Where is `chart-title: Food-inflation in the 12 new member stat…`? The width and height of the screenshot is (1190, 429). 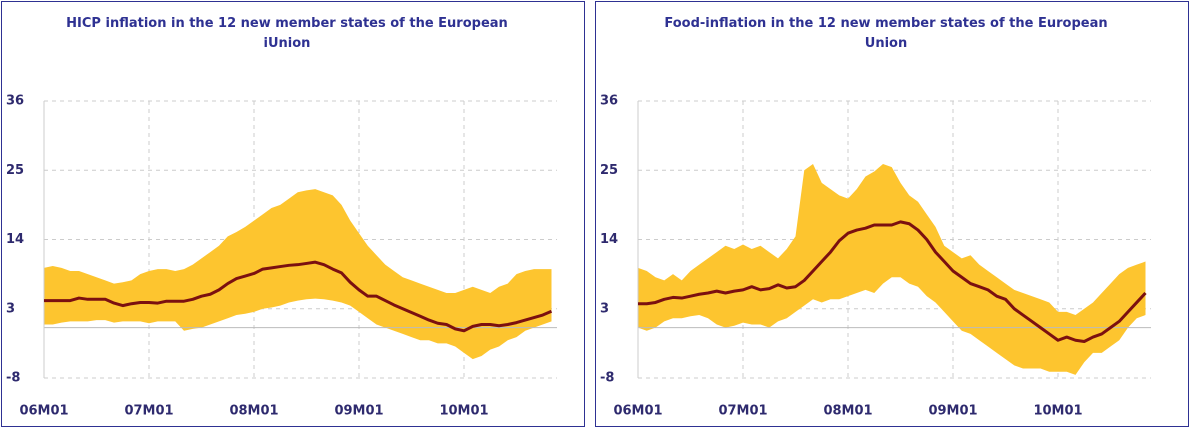
chart-title: Food-inflation in the 12 new member stat… is located at coordinates (886, 33).